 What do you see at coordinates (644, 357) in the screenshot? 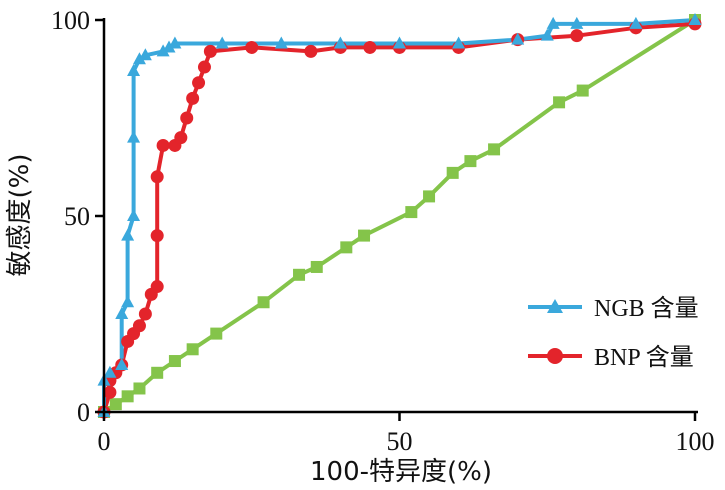
I see `legend-label-bnp: BNP 含量` at bounding box center [644, 357].